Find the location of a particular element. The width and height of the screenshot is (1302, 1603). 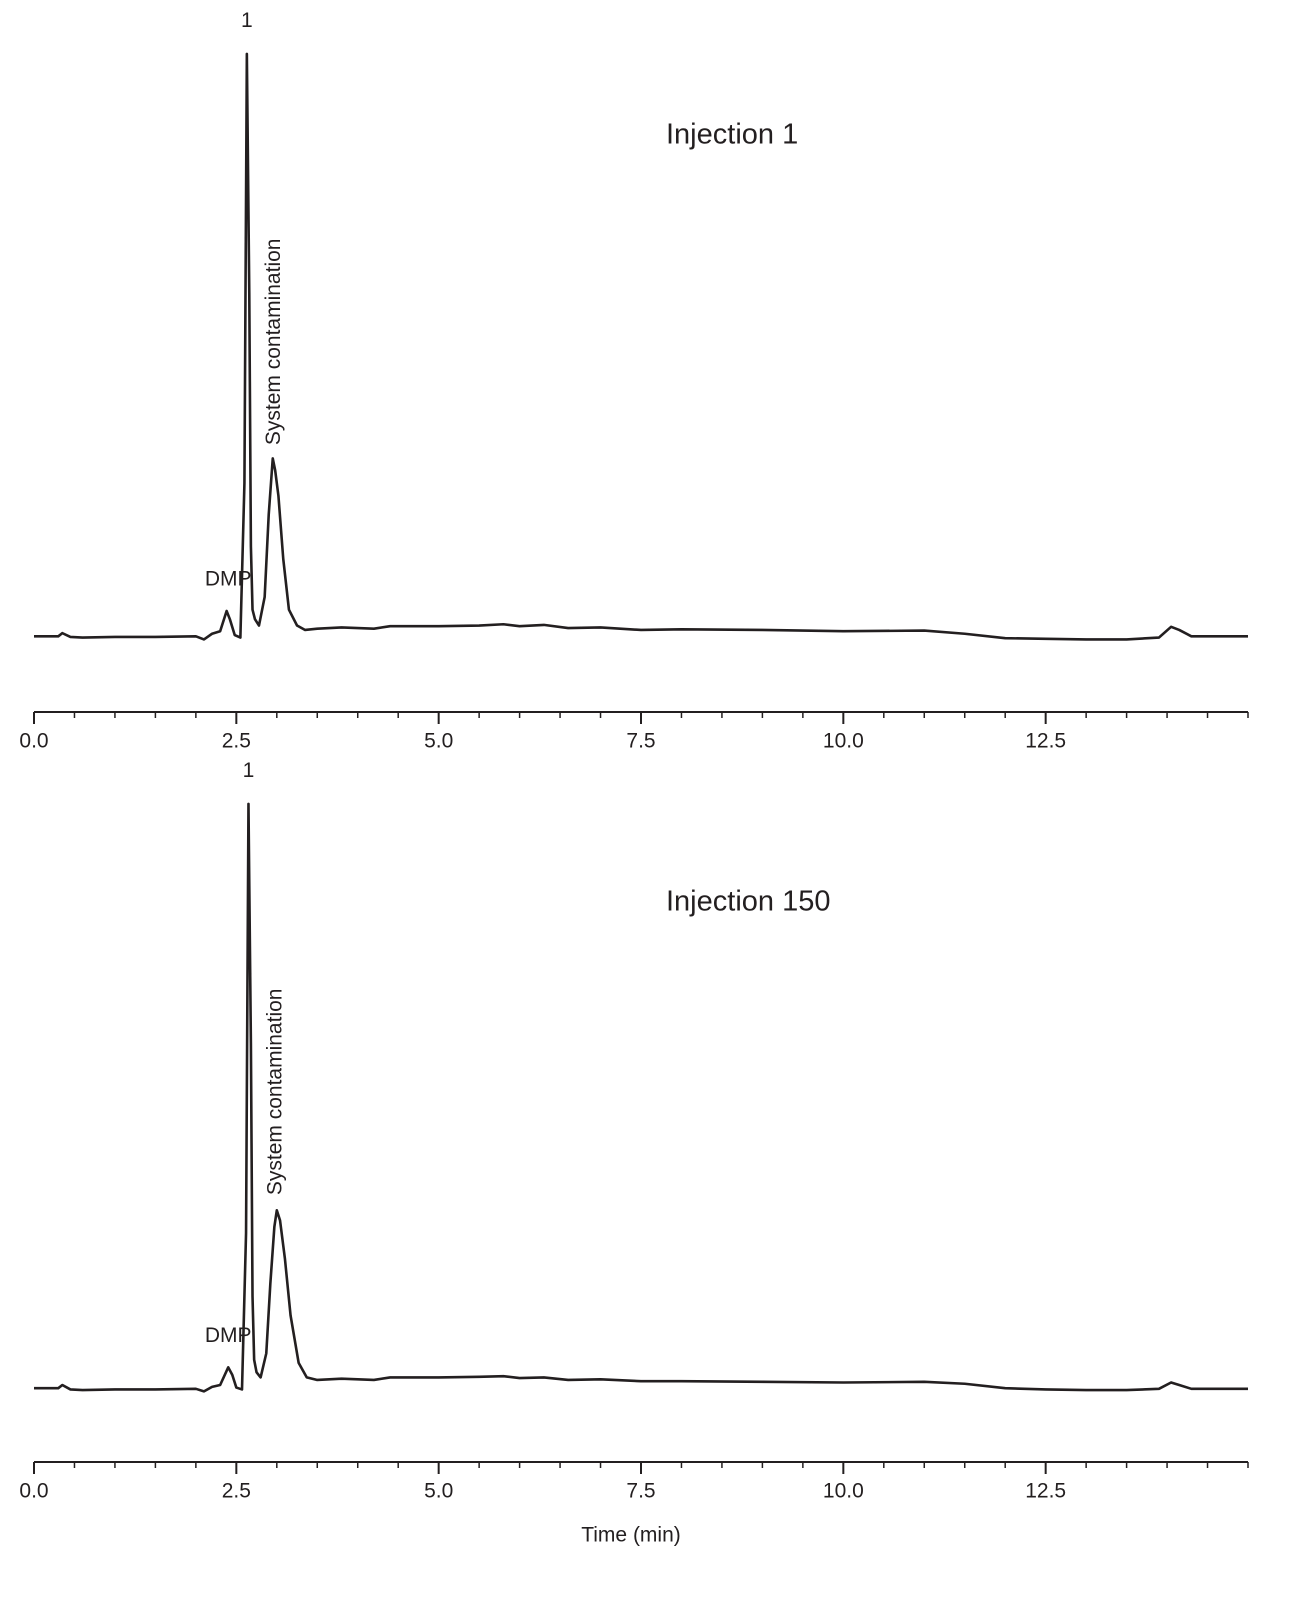

panel-title: Injection 150 is located at coordinates (748, 902).